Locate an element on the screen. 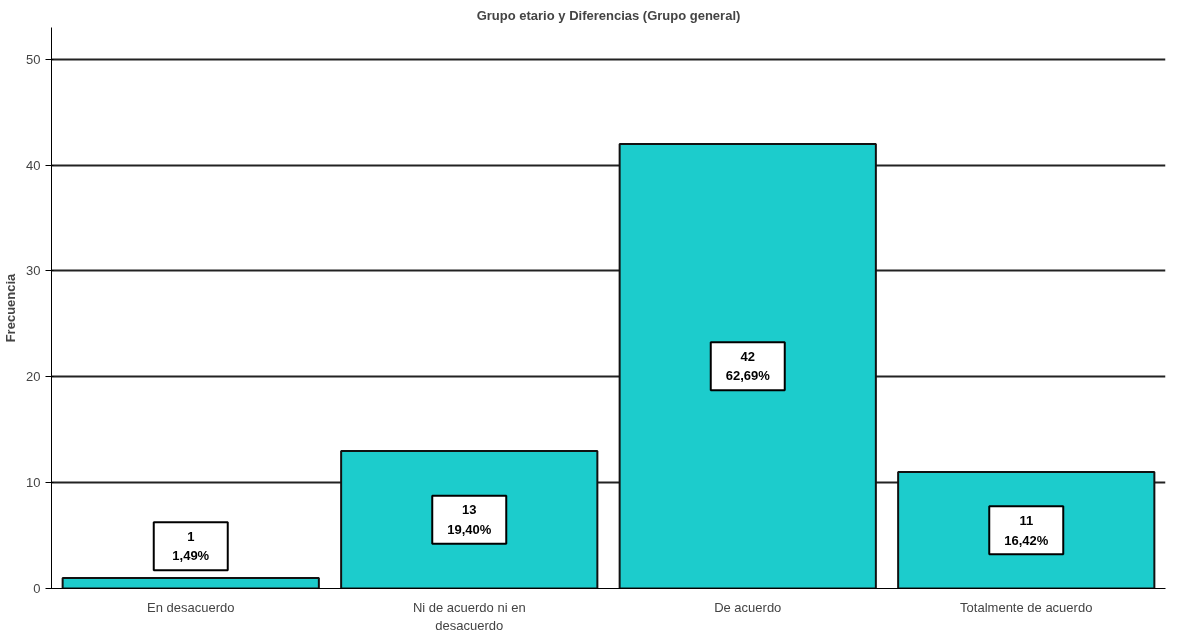 The height and width of the screenshot is (642, 1177). y-tick-label: 10 is located at coordinates (33, 483).